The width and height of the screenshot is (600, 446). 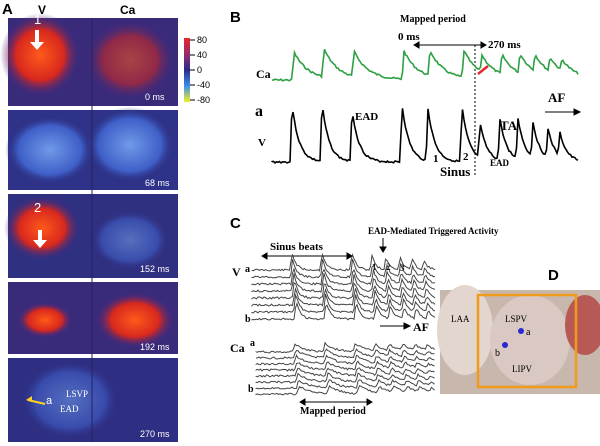 What do you see at coordinates (199, 70) in the screenshot?
I see `colorbar-label: 0` at bounding box center [199, 70].